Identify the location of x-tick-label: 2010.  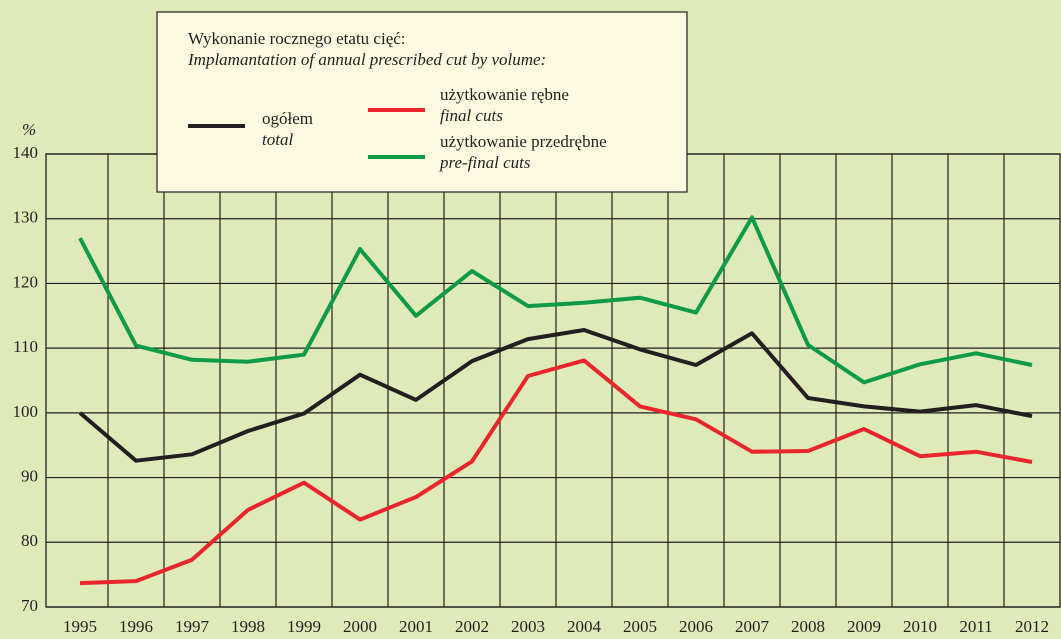
(920, 626).